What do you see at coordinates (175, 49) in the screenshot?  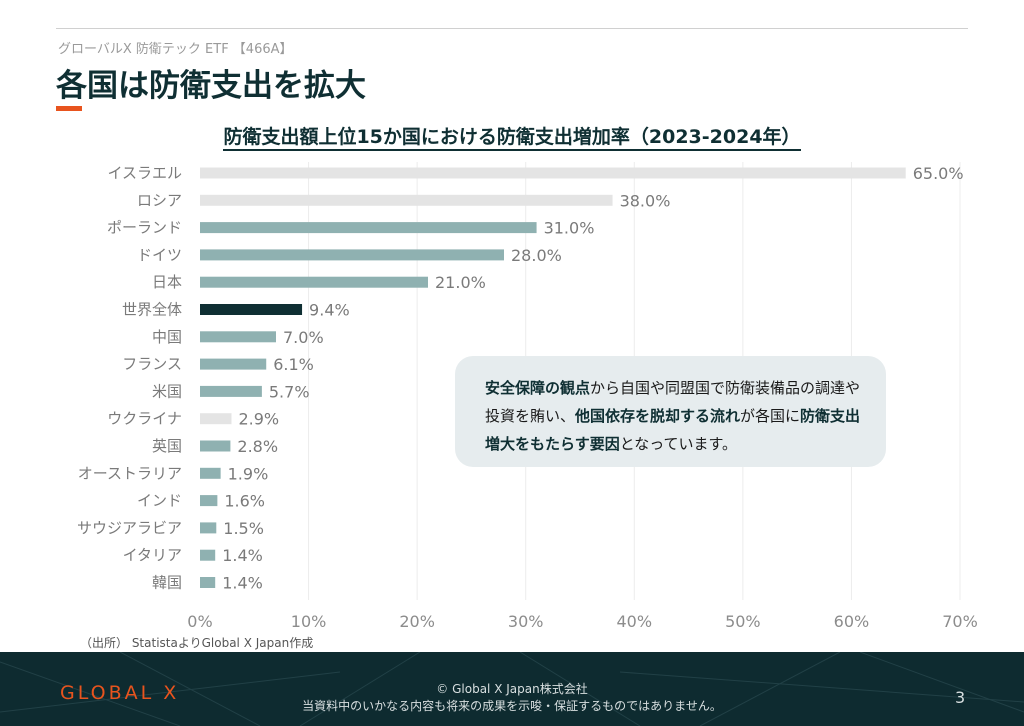 I see `fund-subtitle: グローバルX 防衛テック ETF 【466A】` at bounding box center [175, 49].